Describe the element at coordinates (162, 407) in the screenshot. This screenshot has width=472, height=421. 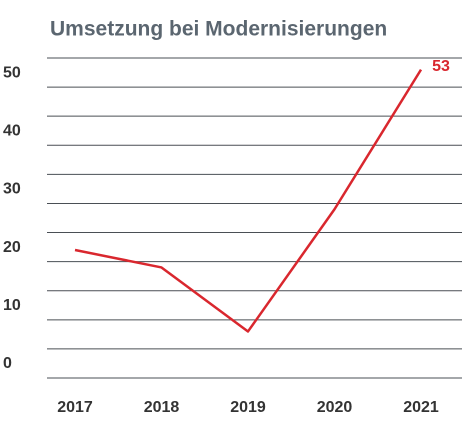
I see `x-tick-label: 2018` at that location.